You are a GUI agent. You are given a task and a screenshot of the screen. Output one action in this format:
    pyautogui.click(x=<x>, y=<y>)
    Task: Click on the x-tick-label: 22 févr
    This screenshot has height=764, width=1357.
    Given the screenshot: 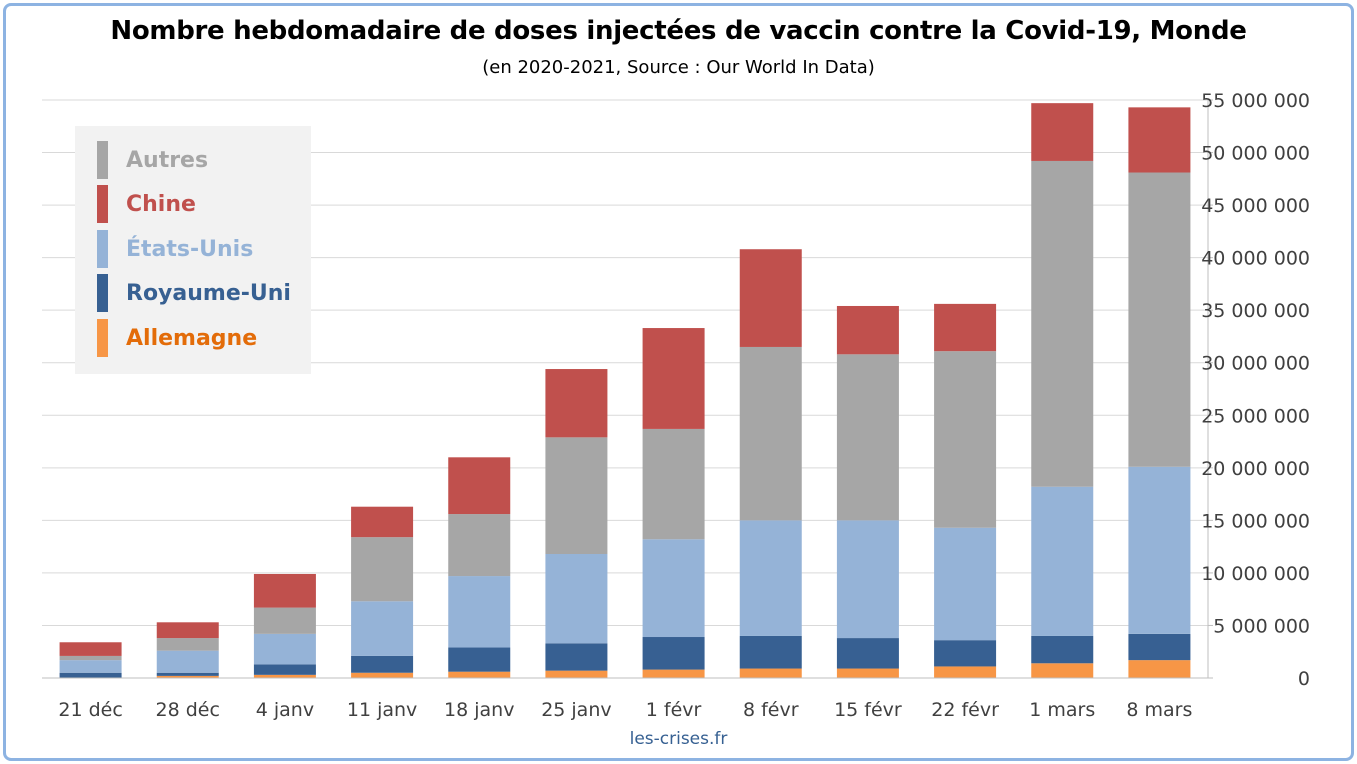 What is the action you would take?
    pyautogui.click(x=965, y=710)
    